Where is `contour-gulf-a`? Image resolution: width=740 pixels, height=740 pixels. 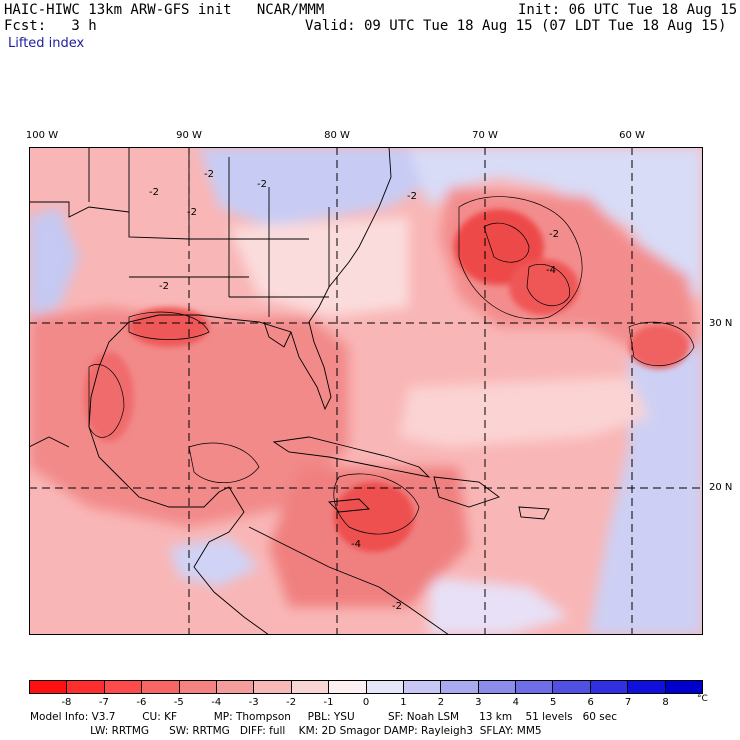
contour-gulf-a is located at coordinates (169, 325).